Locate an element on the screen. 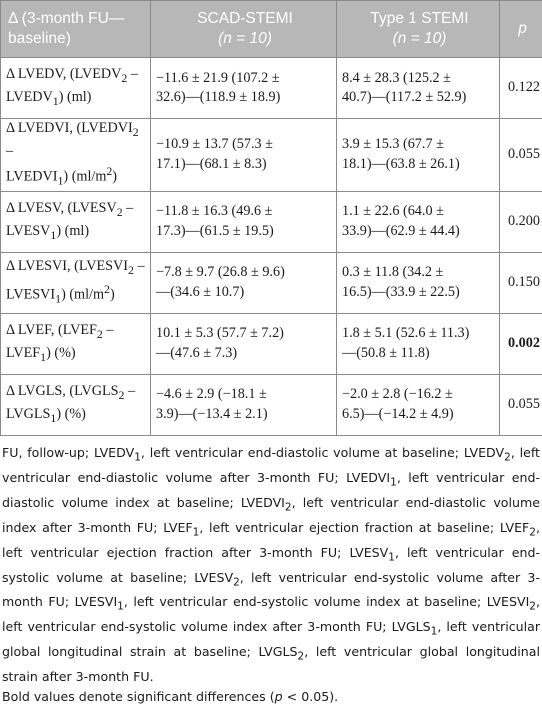  row-label: Δ LVEF, (LVEF2 –LVEF1) (%) is located at coordinates (76, 343).